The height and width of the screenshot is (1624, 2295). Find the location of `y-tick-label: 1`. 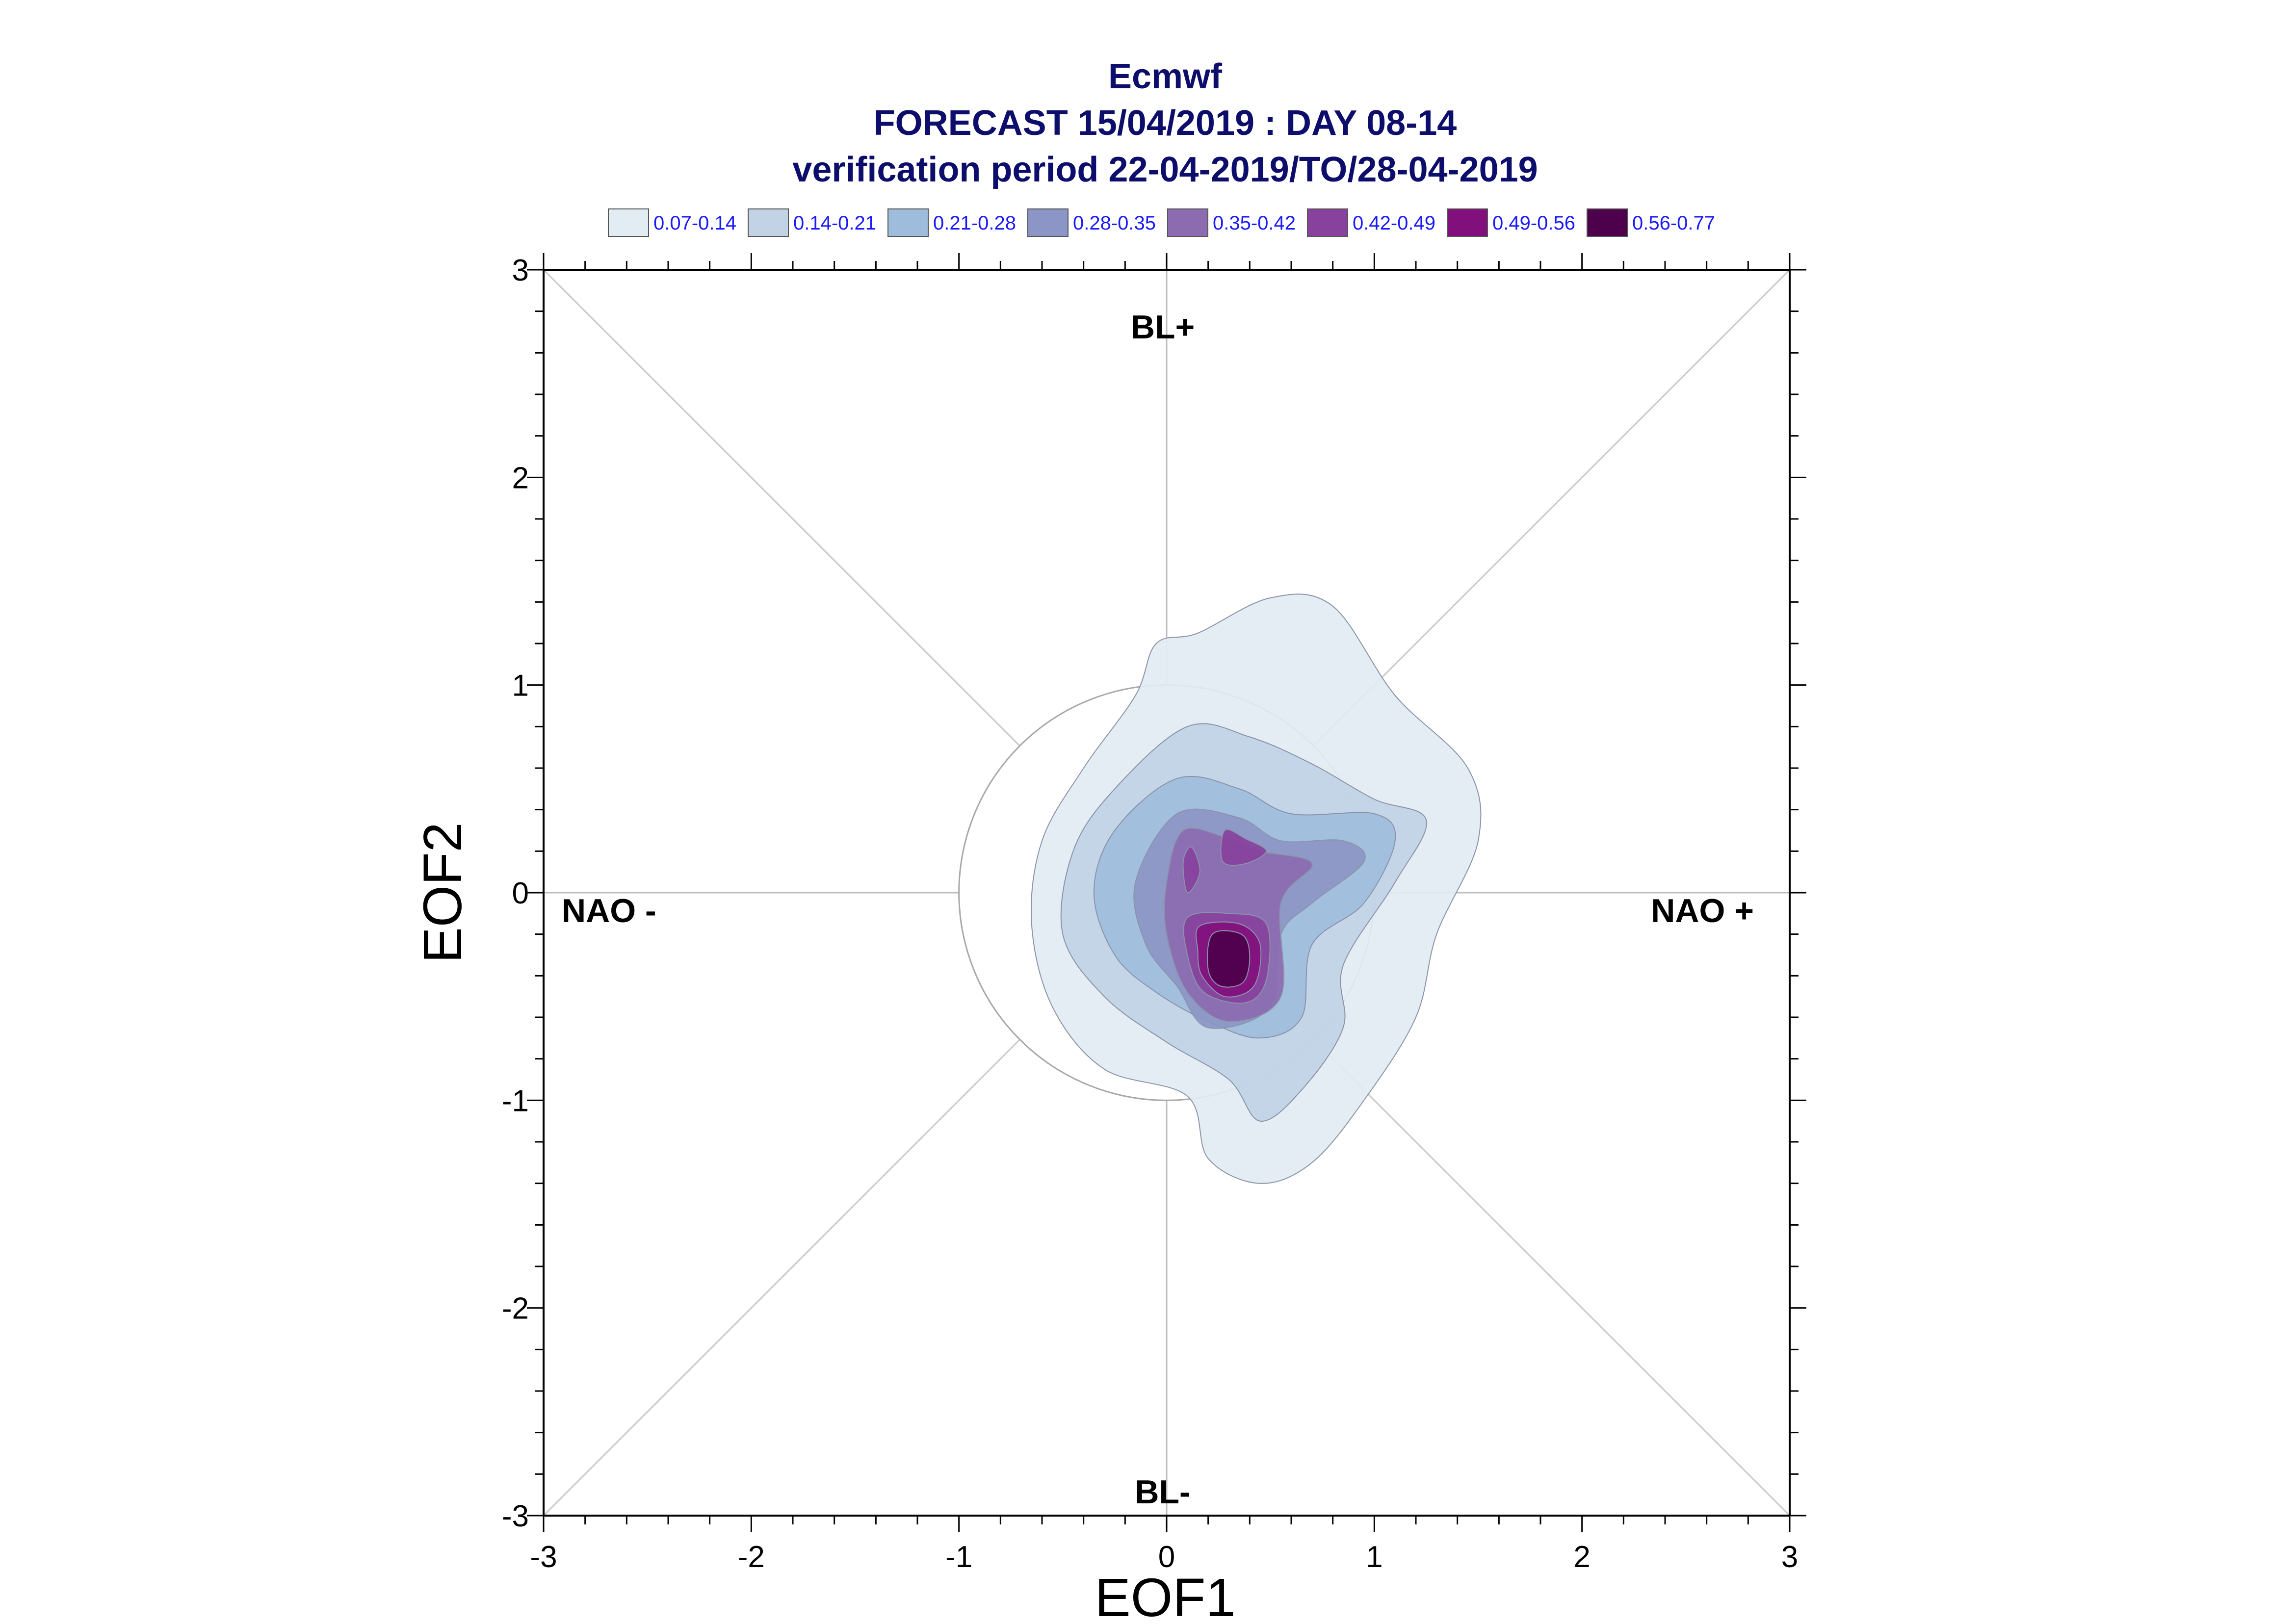

y-tick-label: 1 is located at coordinates (520, 686).